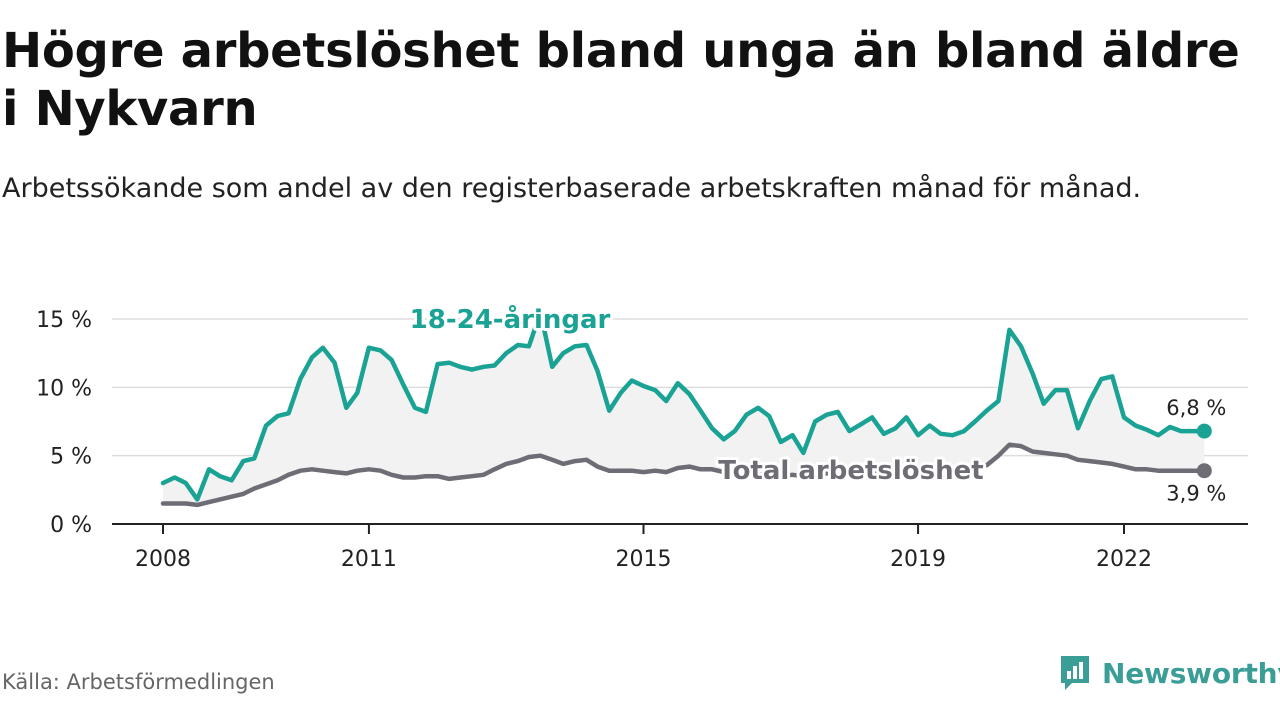 Image resolution: width=1280 pixels, height=720 pixels. Describe the element at coordinates (369, 559) in the screenshot. I see `x-tick-label: 2011` at that location.